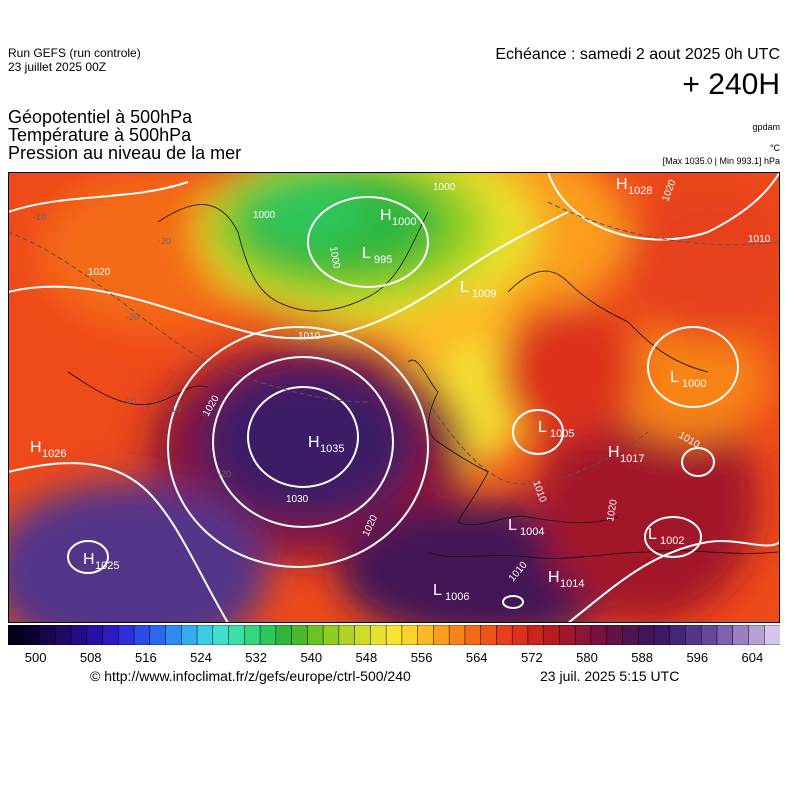 The height and width of the screenshot is (789, 788). Describe the element at coordinates (48, 449) in the screenshot. I see `pressure-center: H 1026` at that location.